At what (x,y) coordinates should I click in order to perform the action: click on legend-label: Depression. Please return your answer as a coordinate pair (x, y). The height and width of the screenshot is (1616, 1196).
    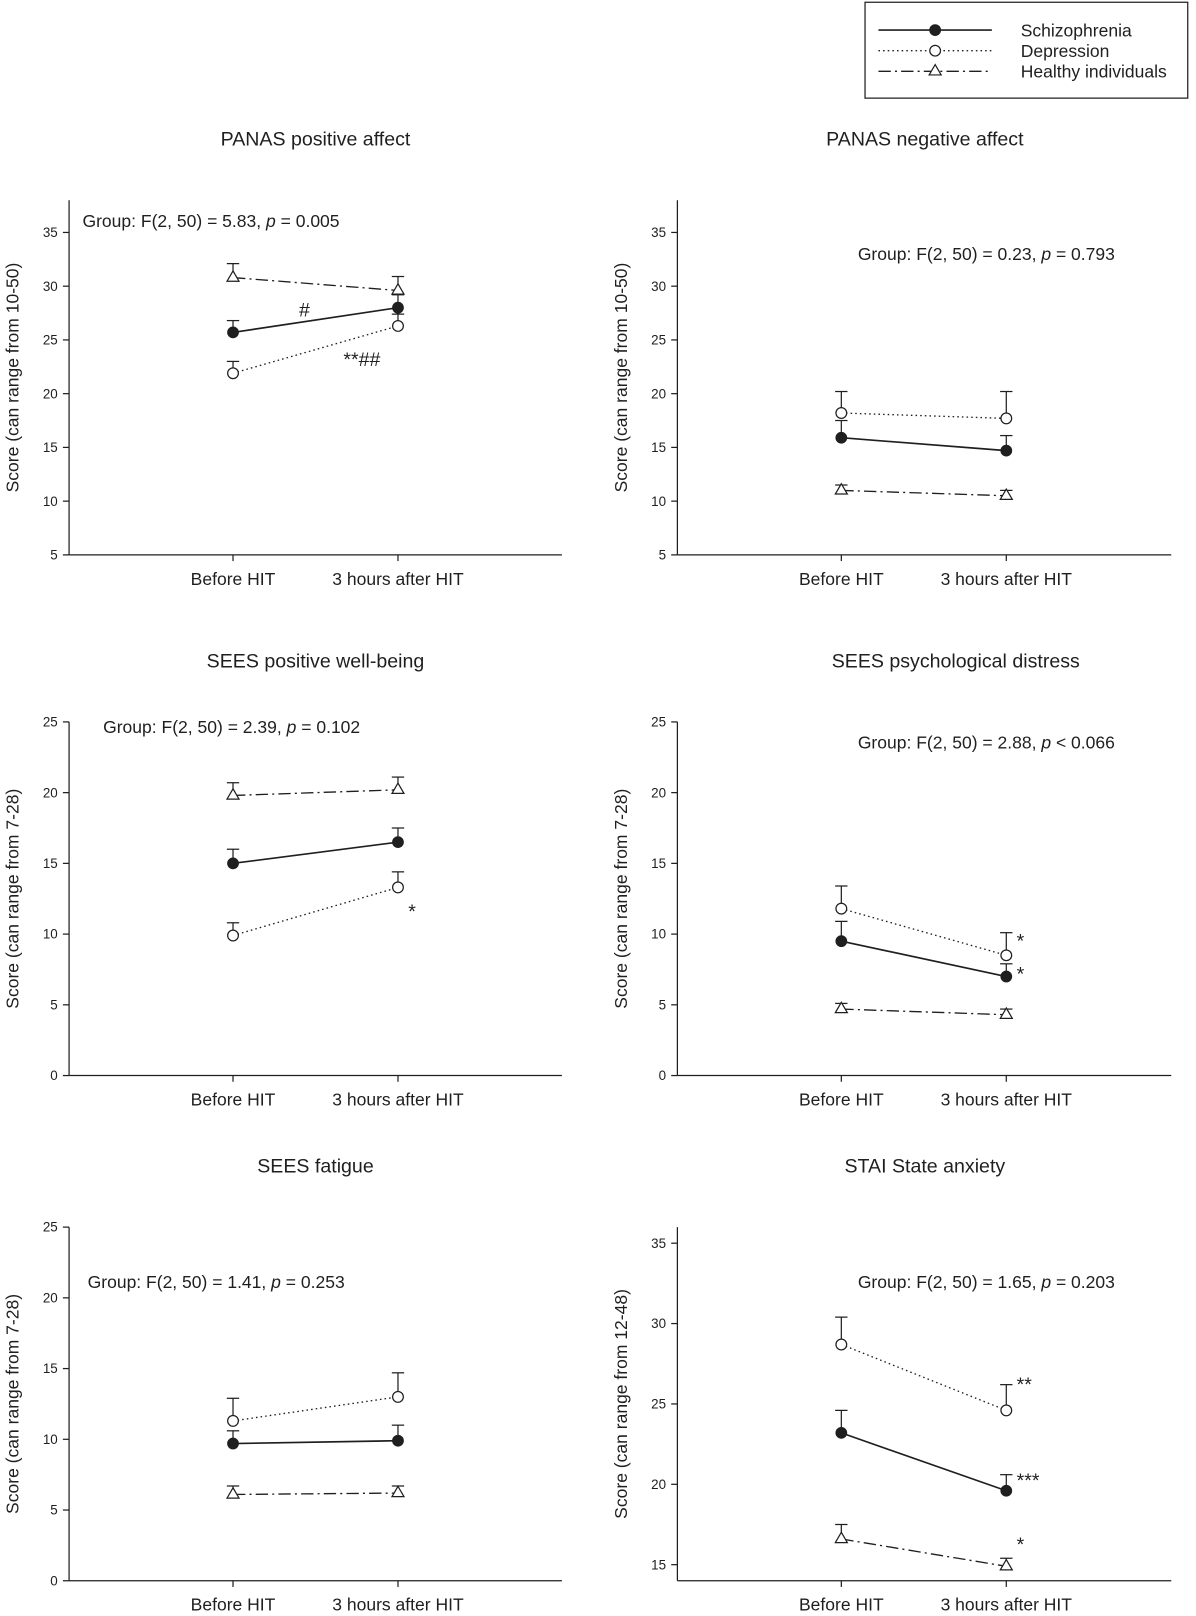
    Looking at the image, I should click on (1065, 51).